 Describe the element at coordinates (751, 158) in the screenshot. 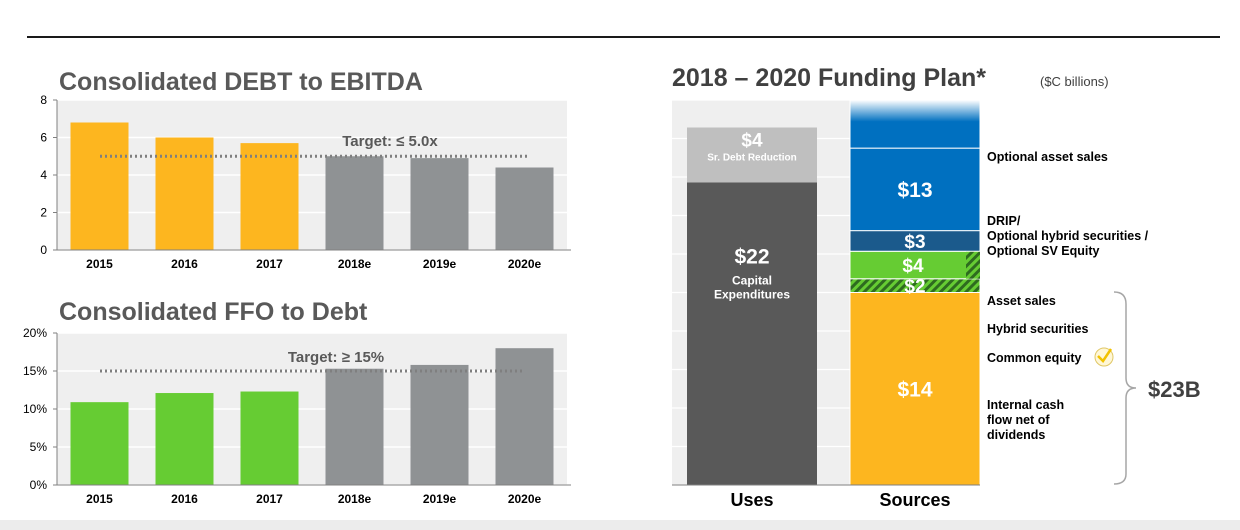

I see `uses-segment-sublabel: Sr. Debt Reduction` at that location.